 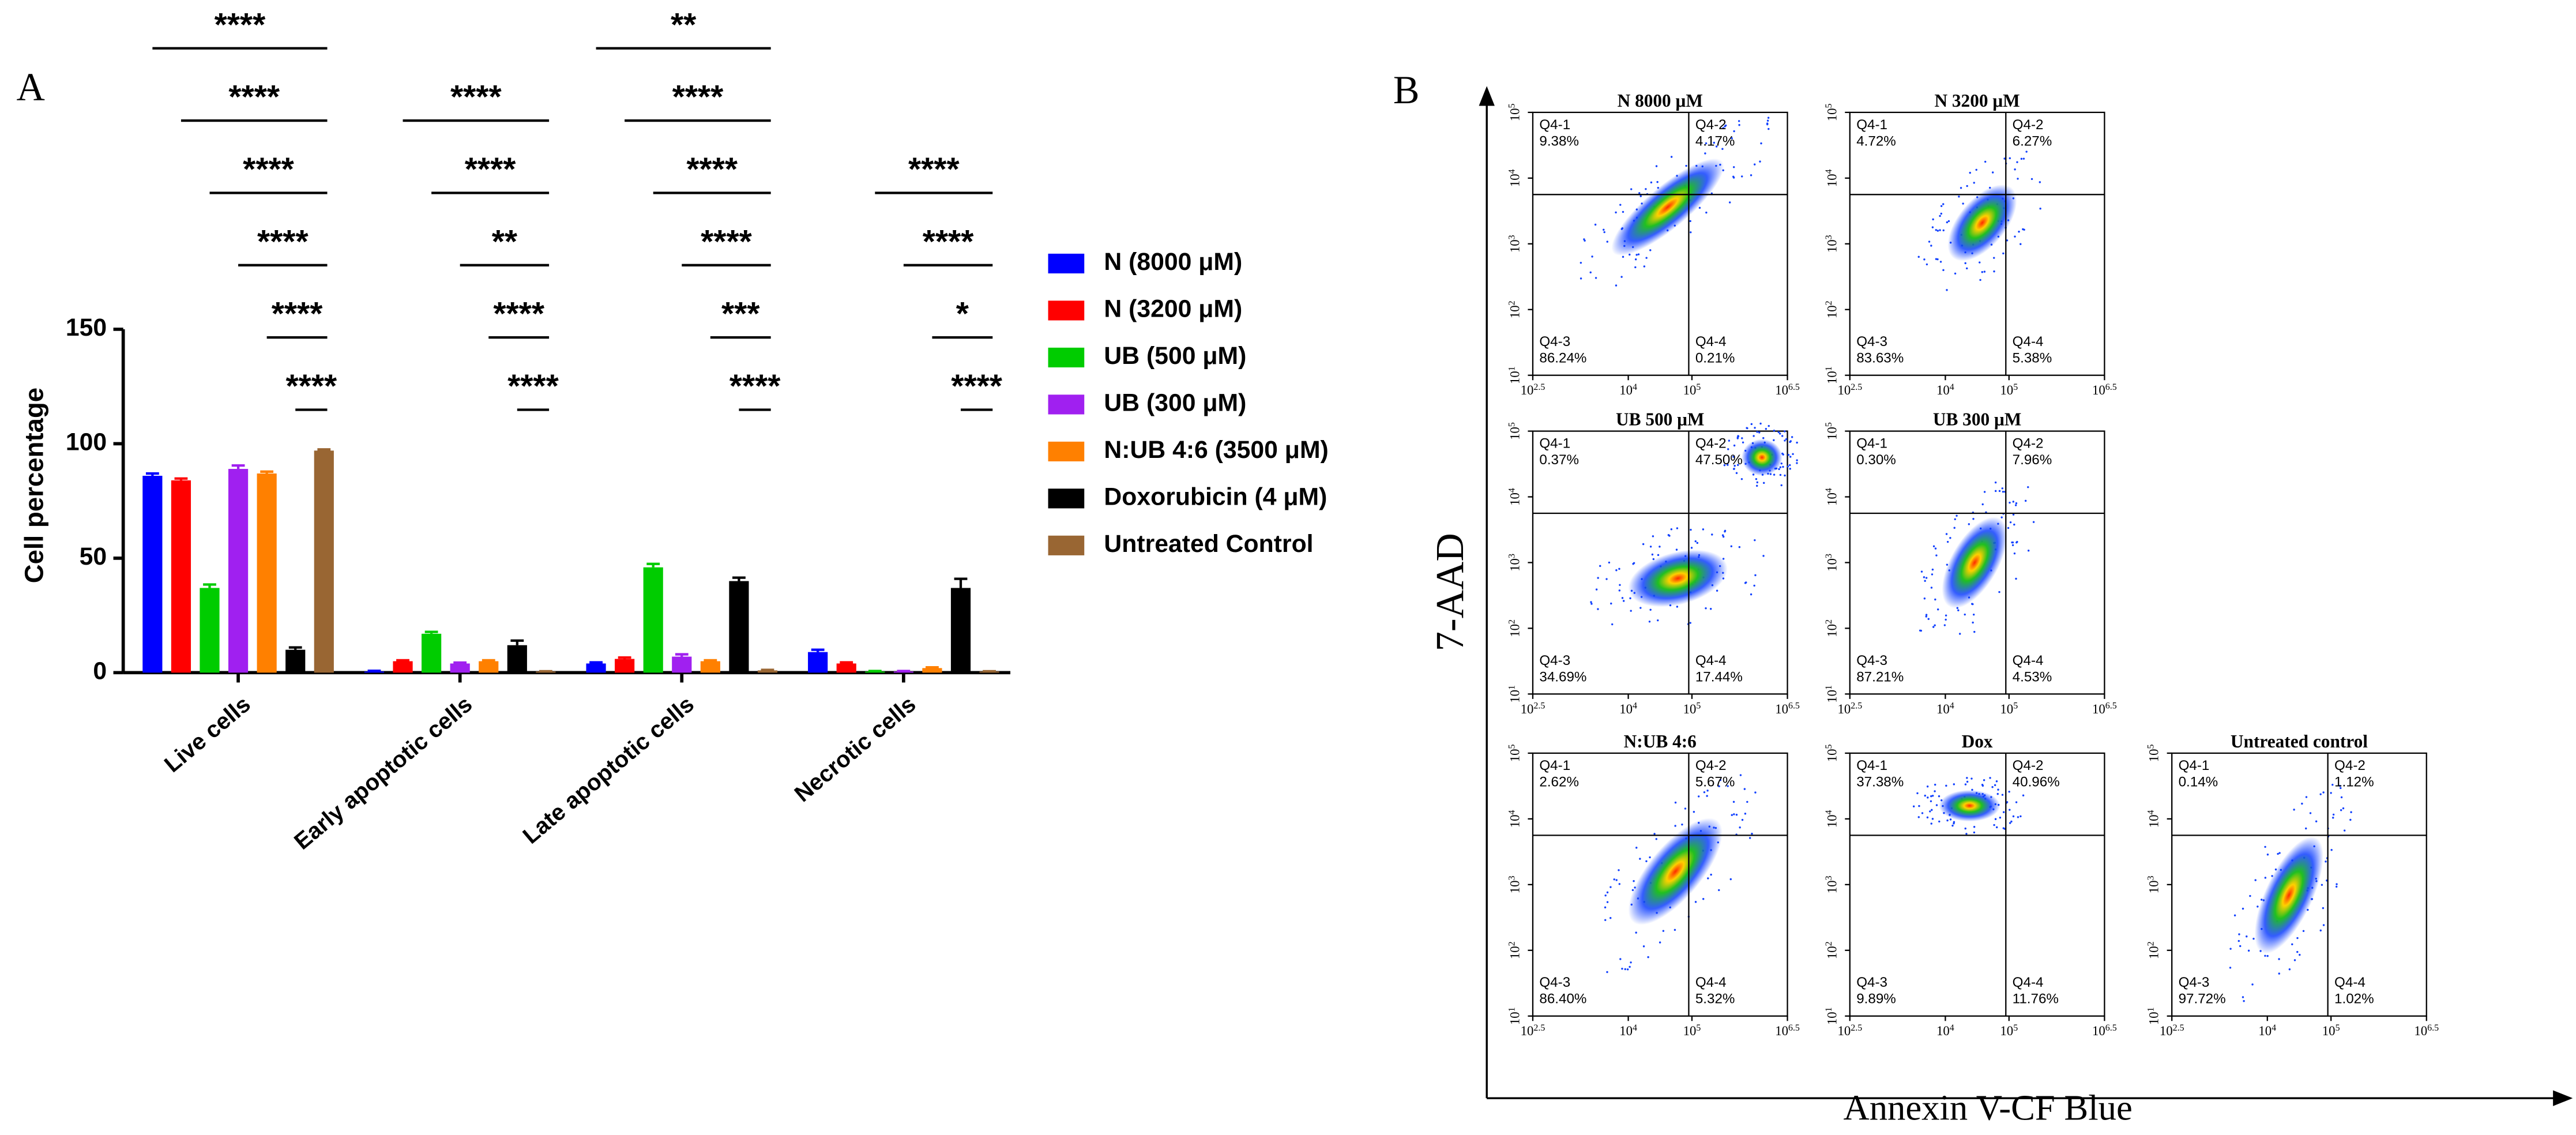 What do you see at coordinates (1554, 444) in the screenshot?
I see `quadrant-name: Q4-1` at bounding box center [1554, 444].